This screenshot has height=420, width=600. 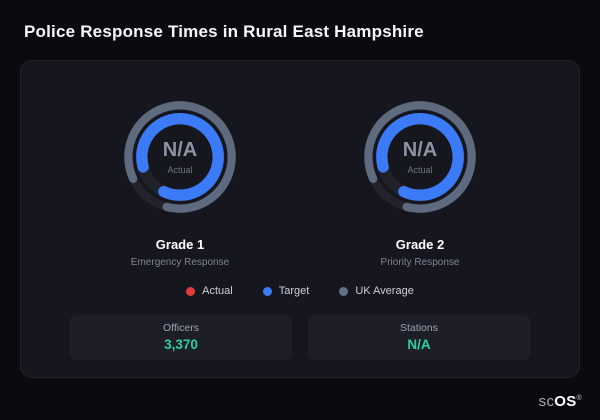 What do you see at coordinates (420, 262) in the screenshot?
I see `gauge-subtitle: Priority Response` at bounding box center [420, 262].